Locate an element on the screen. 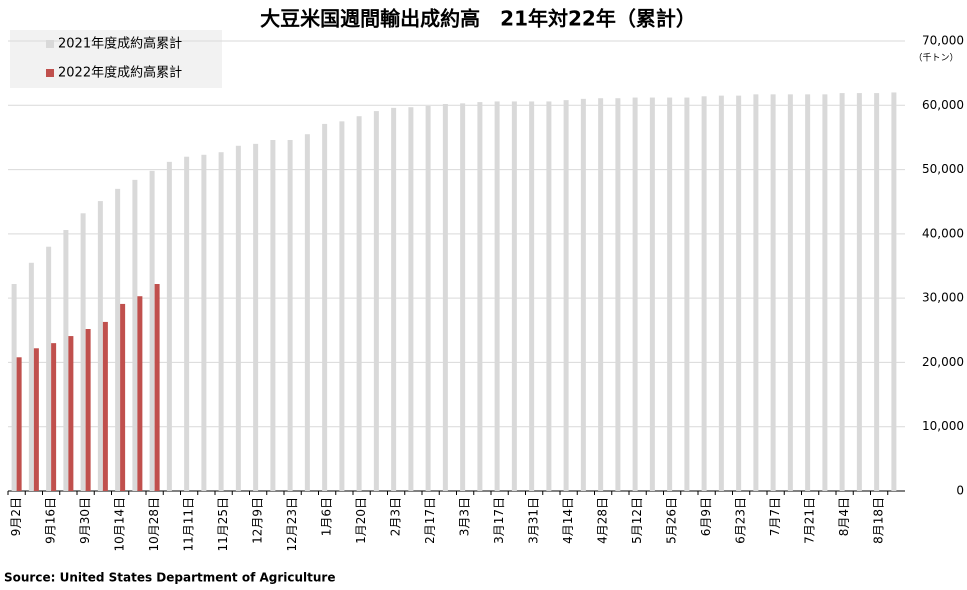 This screenshot has width=967, height=590. x-tick-label: 1月6日 is located at coordinates (327, 516).